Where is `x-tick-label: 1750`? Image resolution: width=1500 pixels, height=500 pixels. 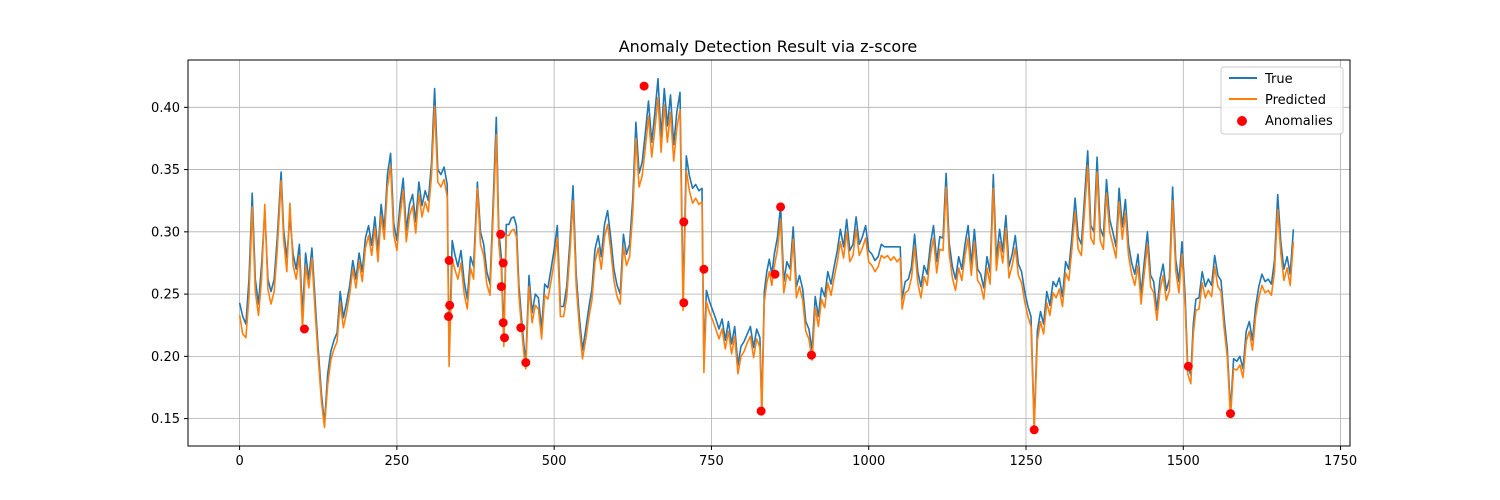 x-tick-label: 1750 is located at coordinates (1340, 461).